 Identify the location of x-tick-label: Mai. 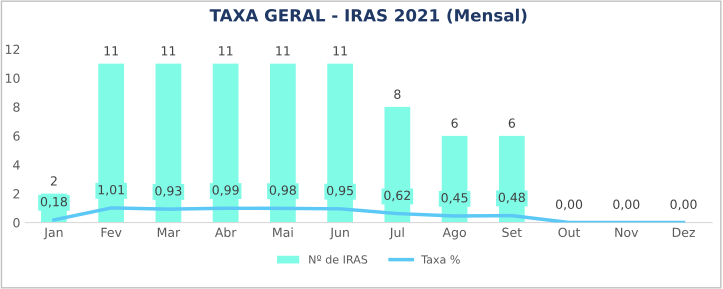
(283, 232).